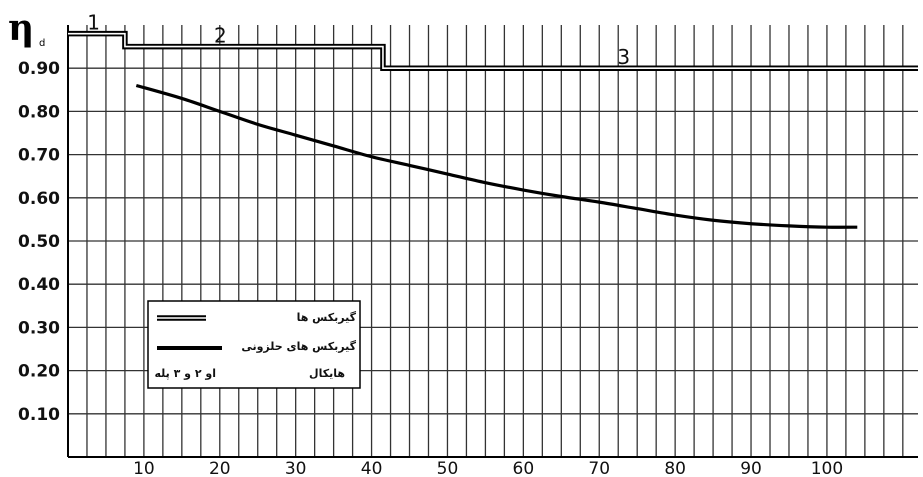 The height and width of the screenshot is (477, 923). What do you see at coordinates (39, 112) in the screenshot?
I see `y-tick-label: 0.80` at bounding box center [39, 112].